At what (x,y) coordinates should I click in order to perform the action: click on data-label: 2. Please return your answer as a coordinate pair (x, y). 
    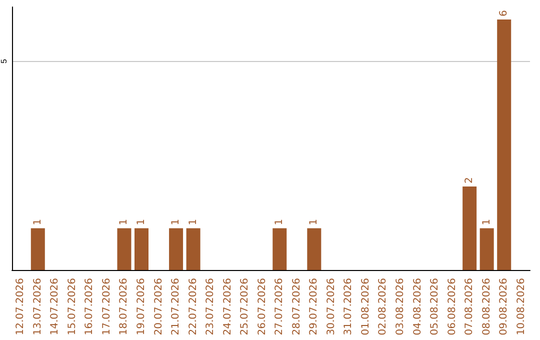
    Looking at the image, I should click on (470, 180).